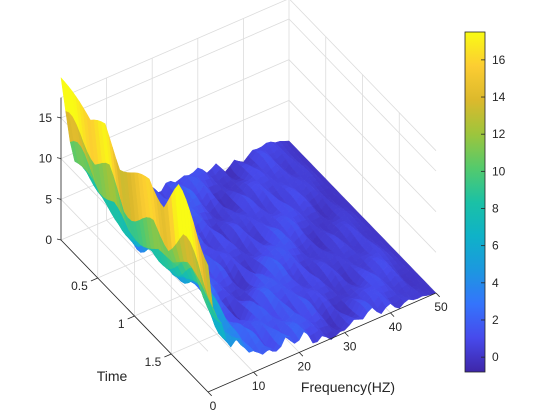 Image resolution: width=560 pixels, height=420 pixels. I want to click on colorbar-border, so click(475, 202).